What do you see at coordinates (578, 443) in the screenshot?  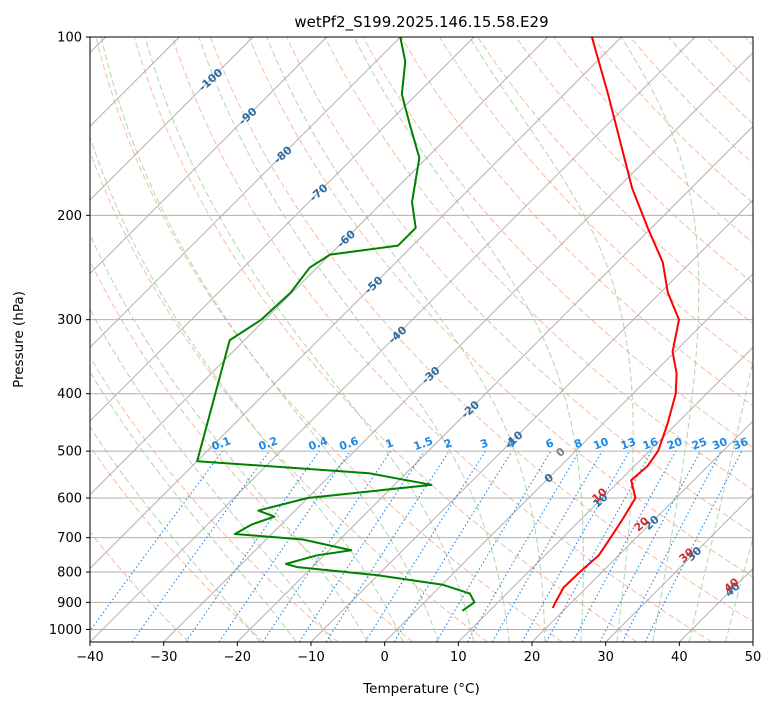 I see `mixing-ratio-label: 8` at bounding box center [578, 443].